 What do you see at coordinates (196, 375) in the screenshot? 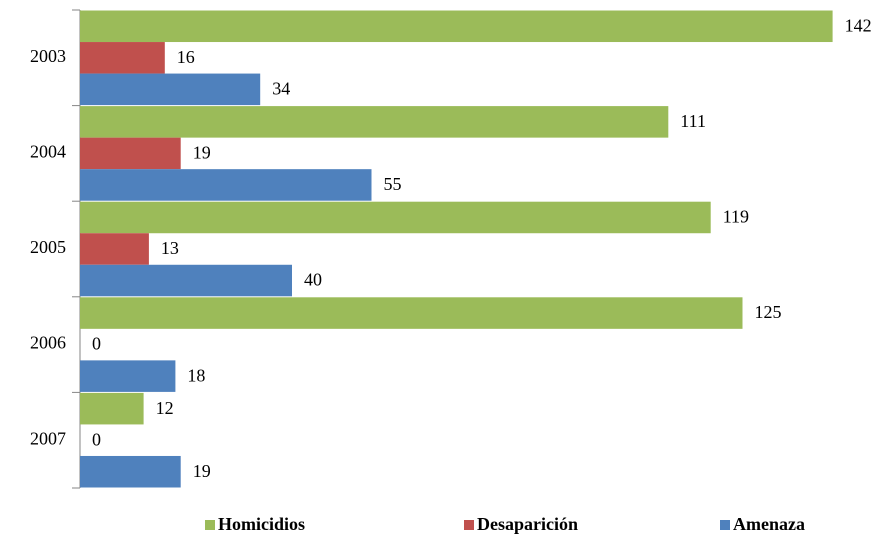
I see `data-label: 18` at bounding box center [196, 375].